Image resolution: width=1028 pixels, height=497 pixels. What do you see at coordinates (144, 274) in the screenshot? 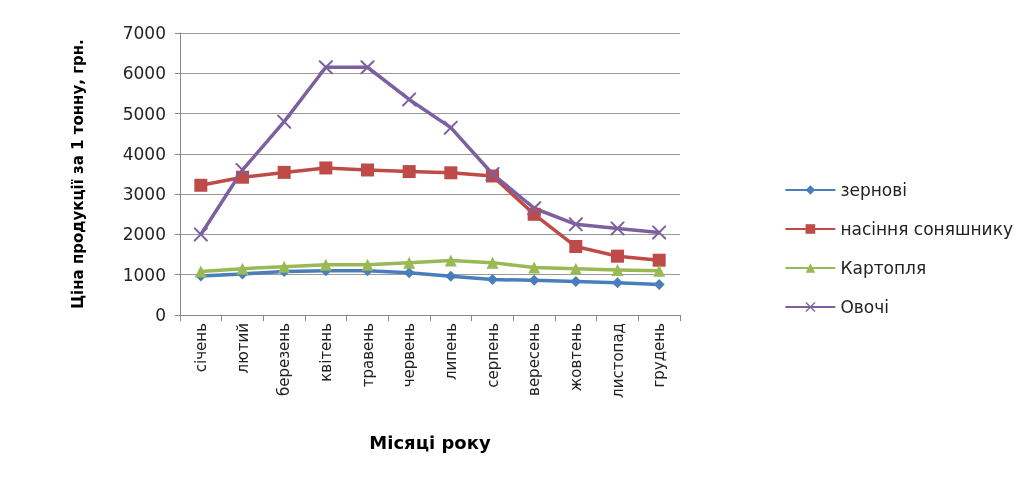
I see `y-tick-label: 1000` at bounding box center [144, 274].